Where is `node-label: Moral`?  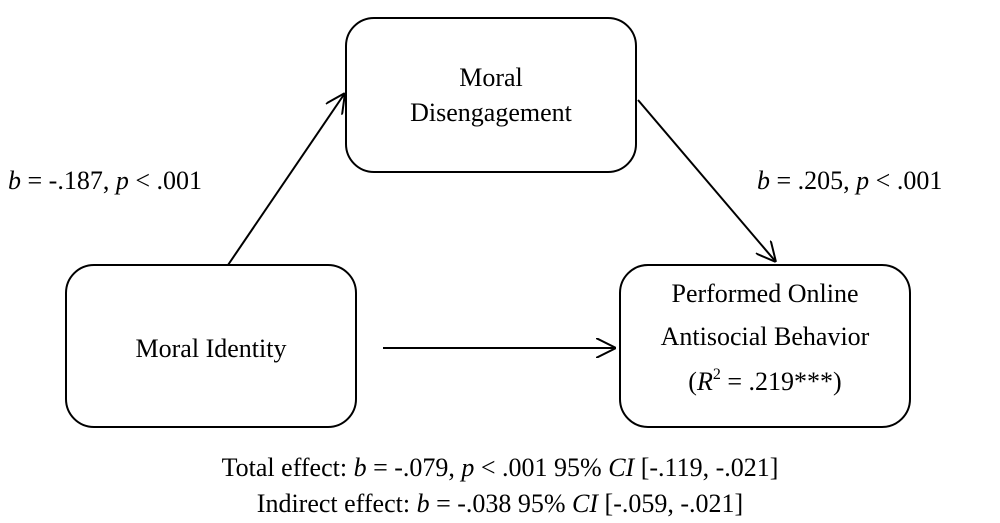 node-label: Moral is located at coordinates (491, 77).